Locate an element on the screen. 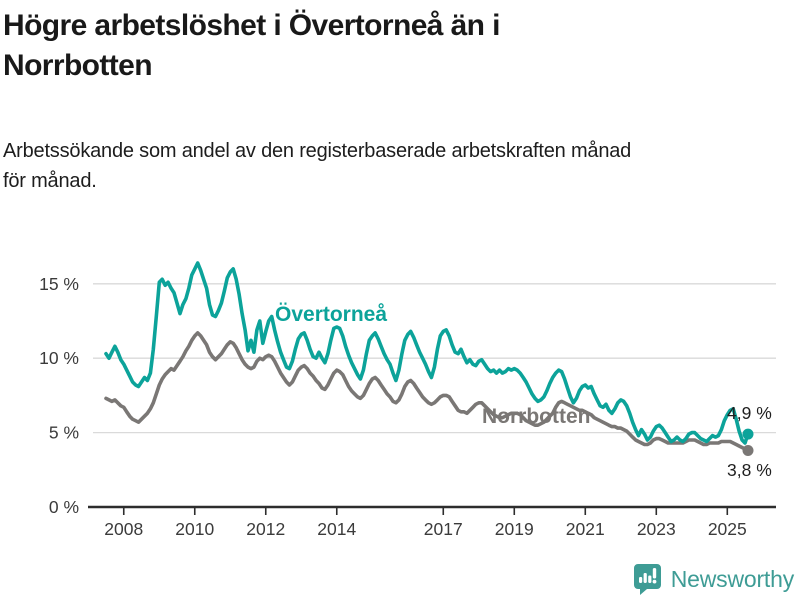 This screenshot has height=600, width=800. y-tick-label: 15 % is located at coordinates (59, 284).